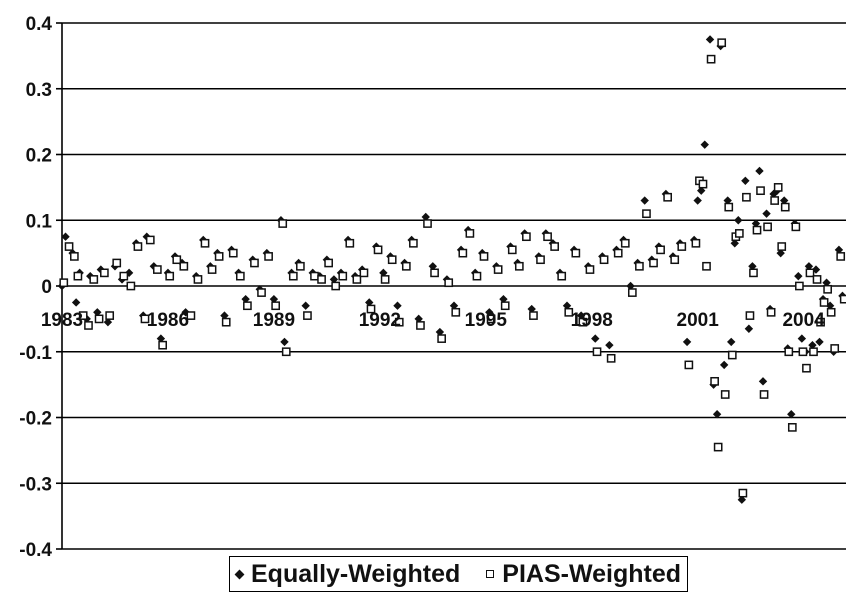 The width and height of the screenshot is (846, 608). Describe the element at coordinates (356, 573) in the screenshot. I see `legend-label: Equally-Weighted` at that location.